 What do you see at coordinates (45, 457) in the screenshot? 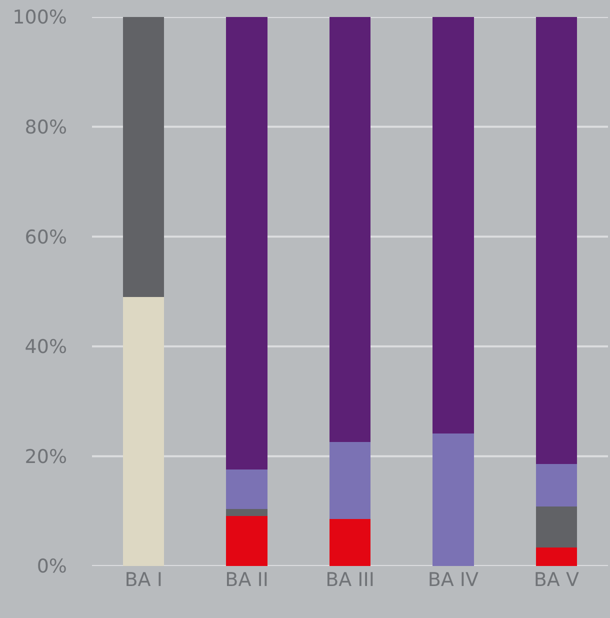
I see `y-tick-label: 20%` at bounding box center [45, 457].